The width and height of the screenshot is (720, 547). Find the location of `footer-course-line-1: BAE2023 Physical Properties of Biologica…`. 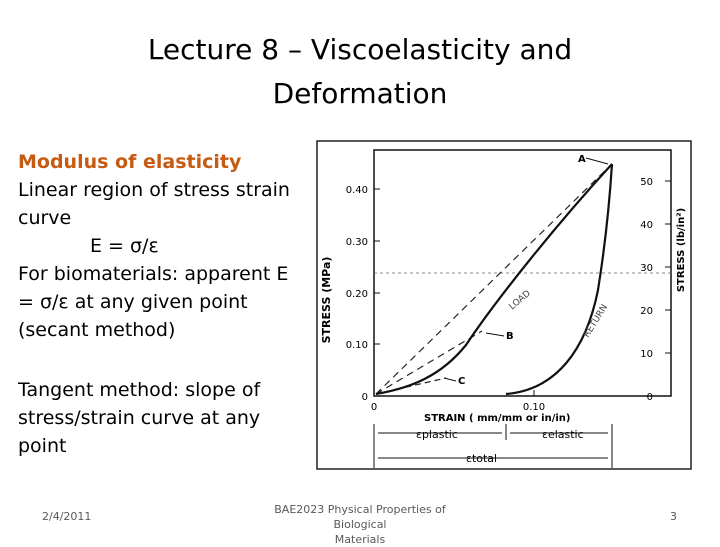

footer-course-line-1: BAE2023 Physical Properties of Biologica… is located at coordinates (360, 517).